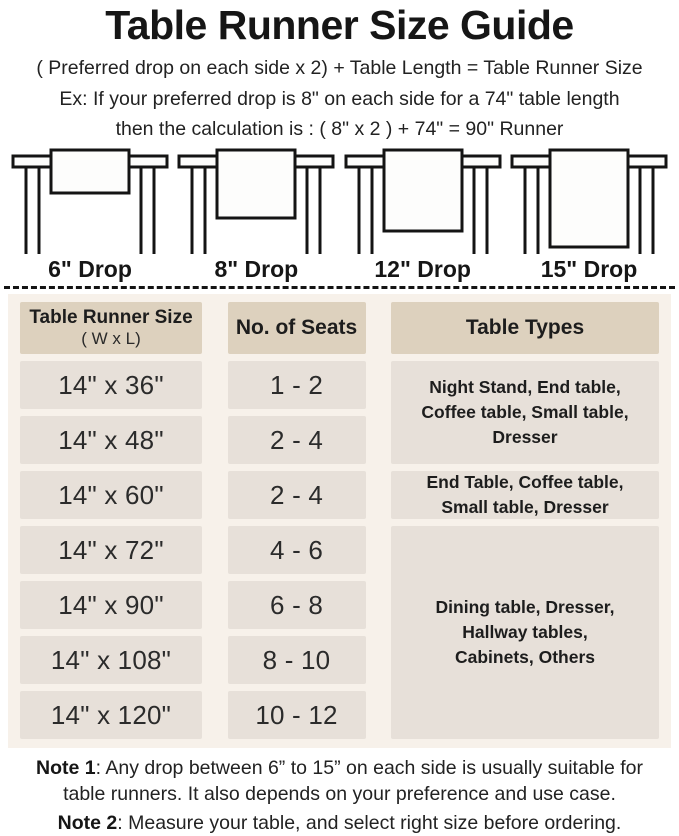 This screenshot has width=679, height=836. What do you see at coordinates (90, 201) in the screenshot?
I see `table-illustration-6in-drop` at bounding box center [90, 201].